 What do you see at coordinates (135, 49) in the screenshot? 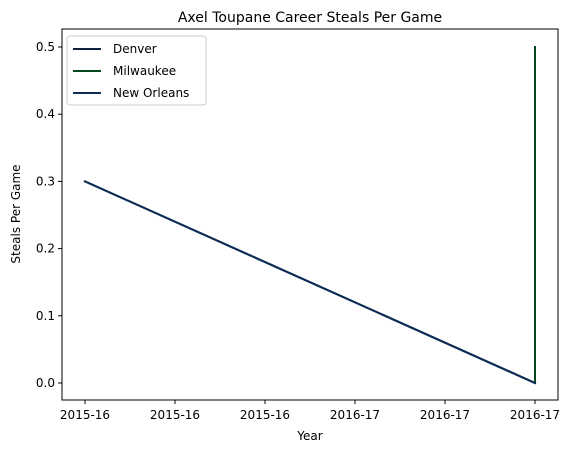
I see `legend-label-denver: Denver` at bounding box center [135, 49].